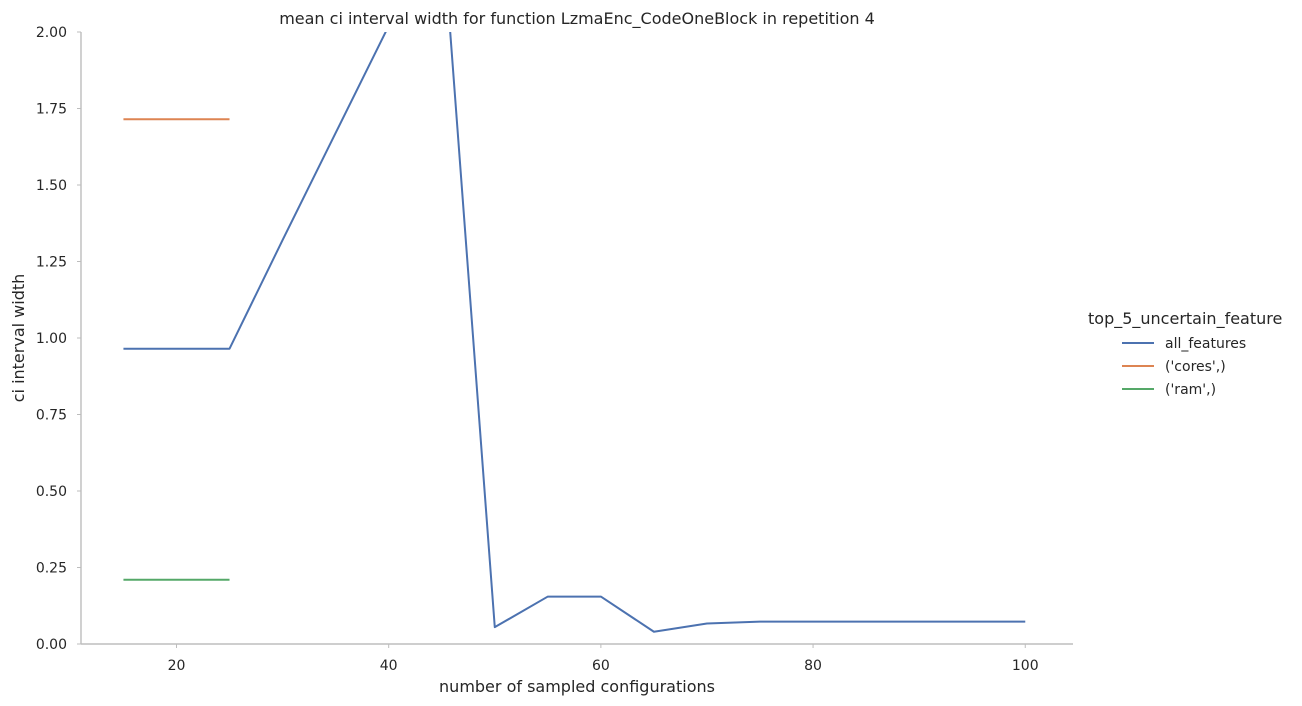 This screenshot has width=1302, height=706. I want to click on y-tick-label: 0.50, so click(51, 492).